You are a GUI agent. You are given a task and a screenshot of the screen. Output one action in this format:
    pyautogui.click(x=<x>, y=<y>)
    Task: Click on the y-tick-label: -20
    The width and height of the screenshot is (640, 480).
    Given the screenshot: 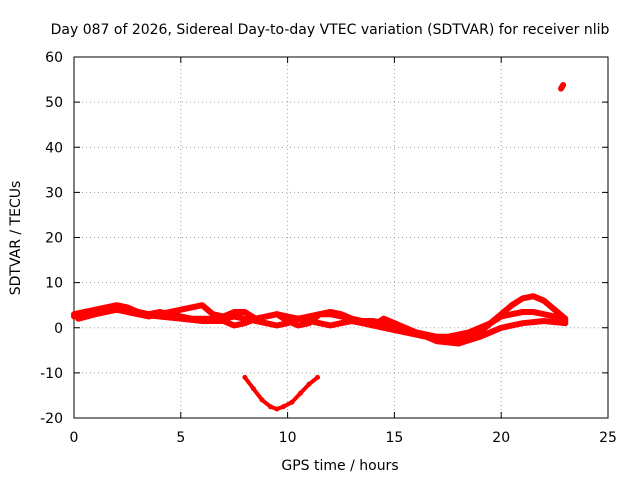 What is the action you would take?
    pyautogui.click(x=51, y=419)
    